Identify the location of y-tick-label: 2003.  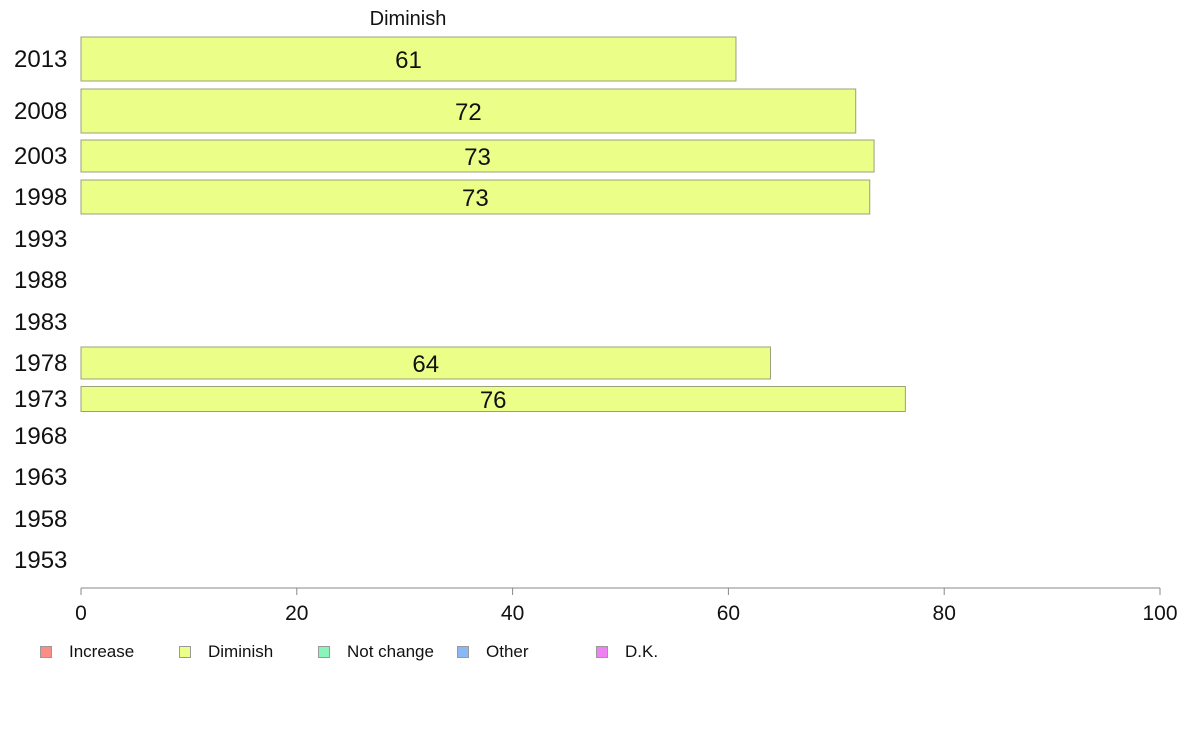
(40, 156).